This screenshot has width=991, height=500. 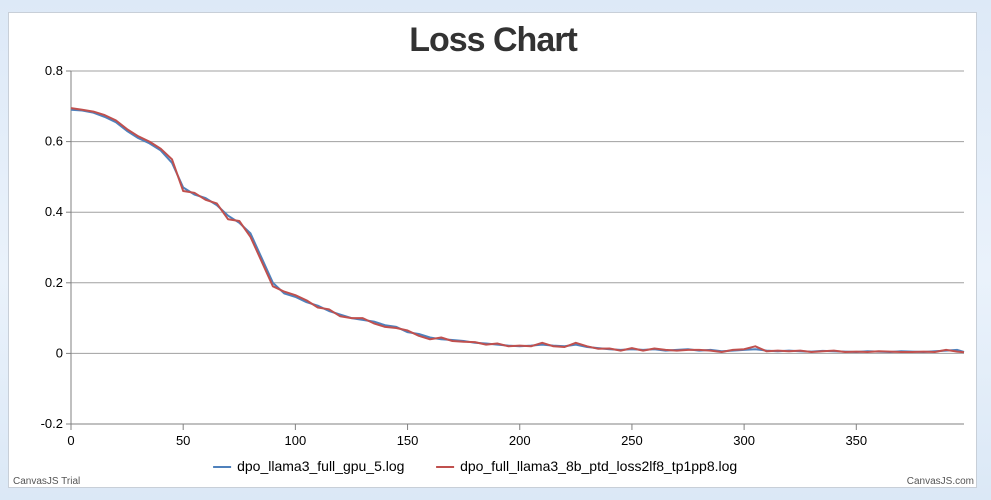 What do you see at coordinates (940, 481) in the screenshot?
I see `credit-right: CanvasJS.com` at bounding box center [940, 481].